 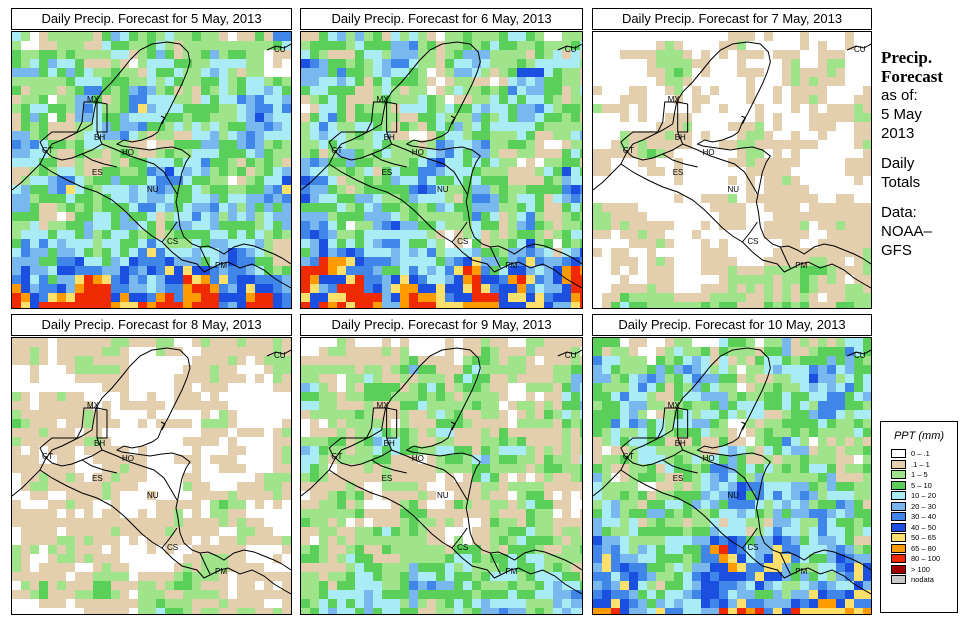 I want to click on panel-title: Daily Precip. Forecast for 6 May, 2013, so click(x=441, y=19).